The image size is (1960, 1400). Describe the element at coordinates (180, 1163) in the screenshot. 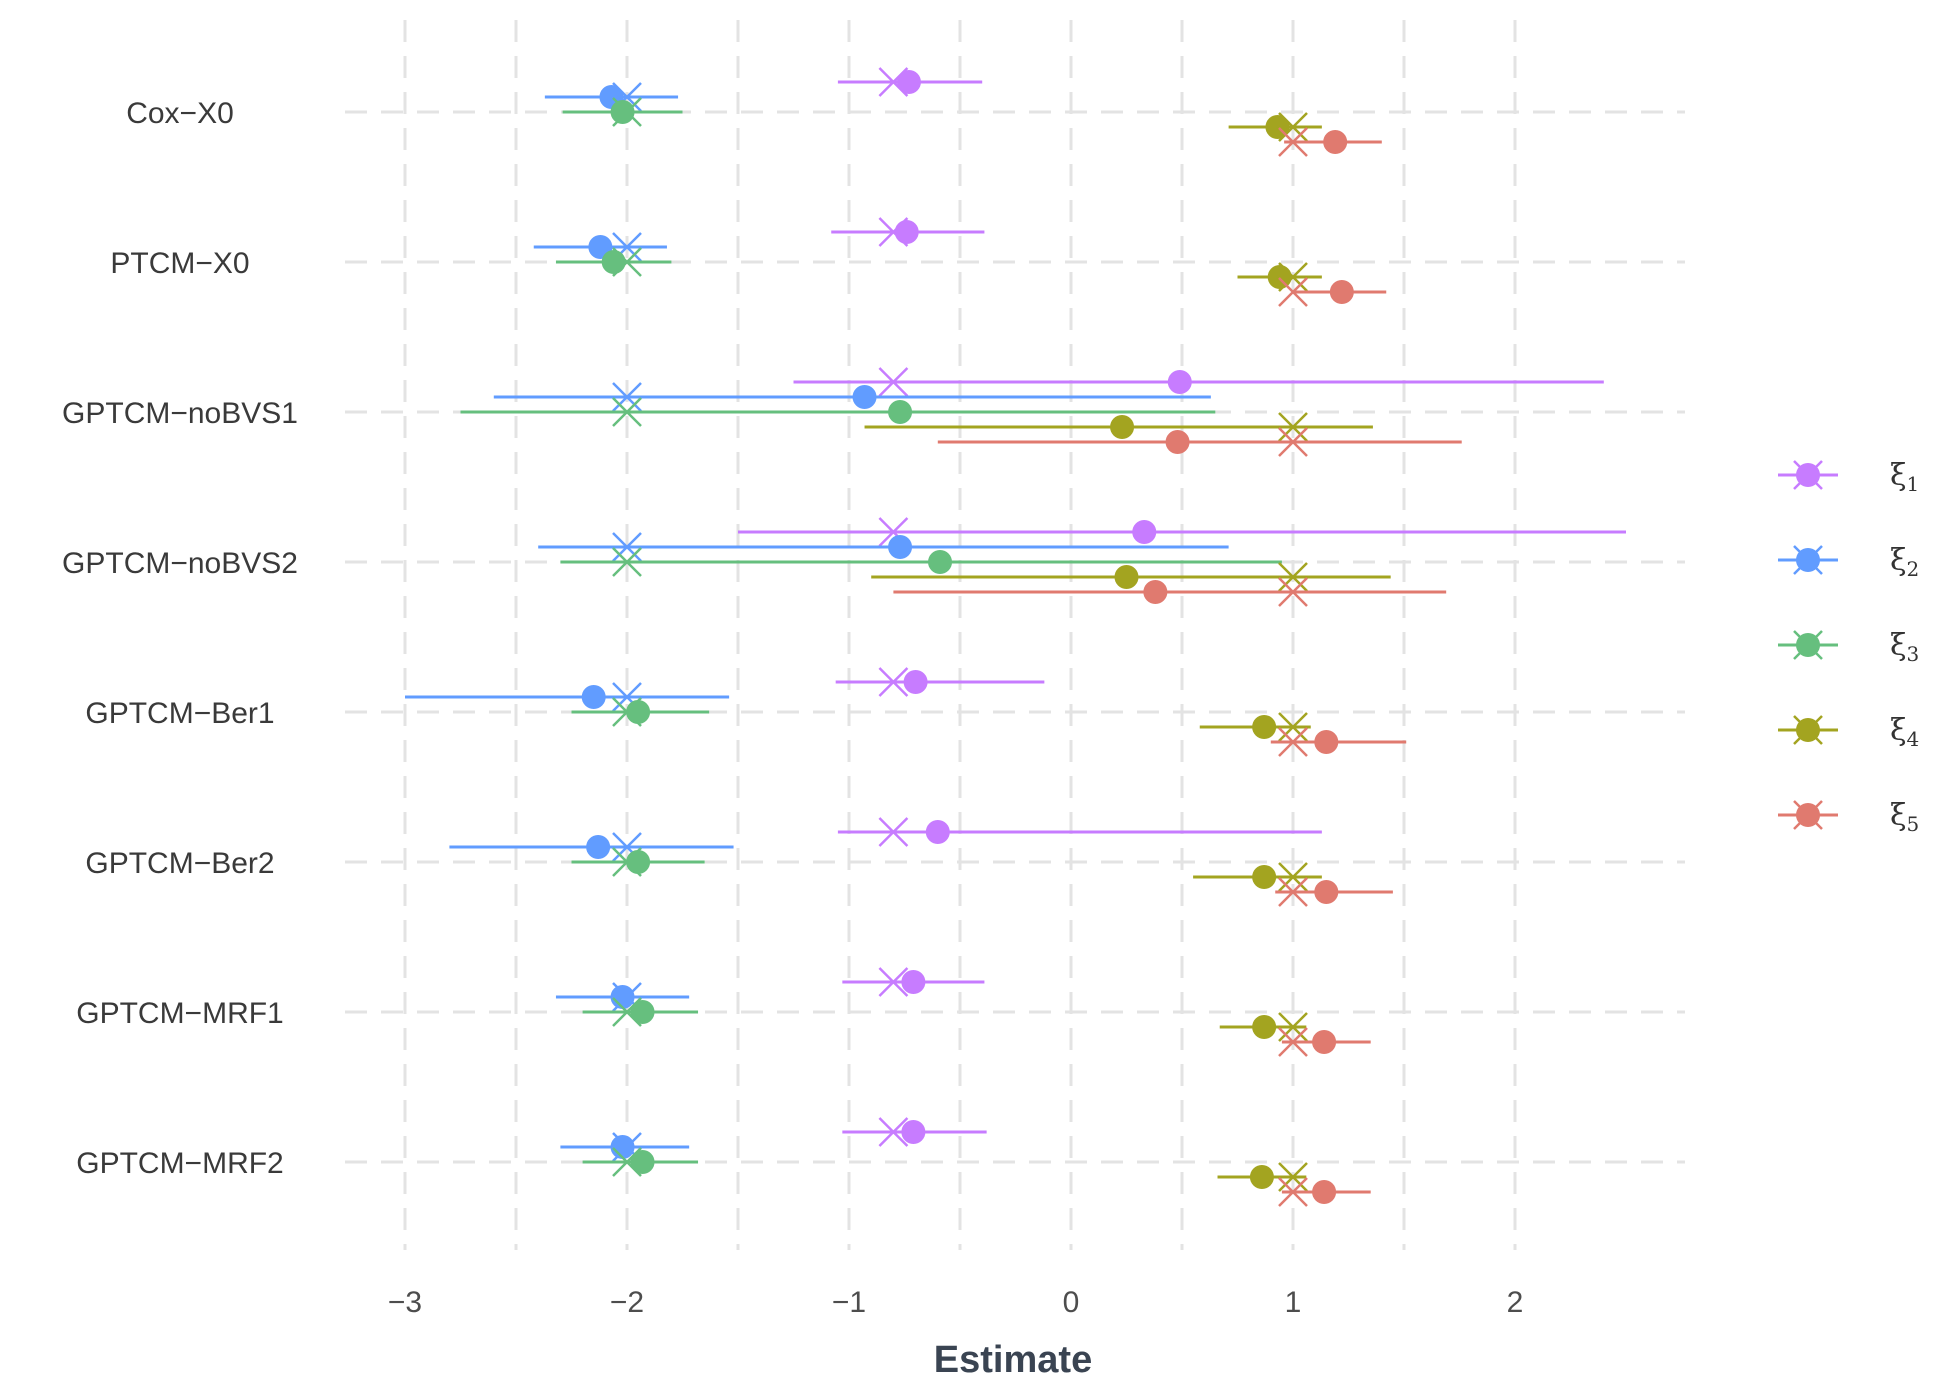

I see `category-label: GPTCM−MRF2` at that location.